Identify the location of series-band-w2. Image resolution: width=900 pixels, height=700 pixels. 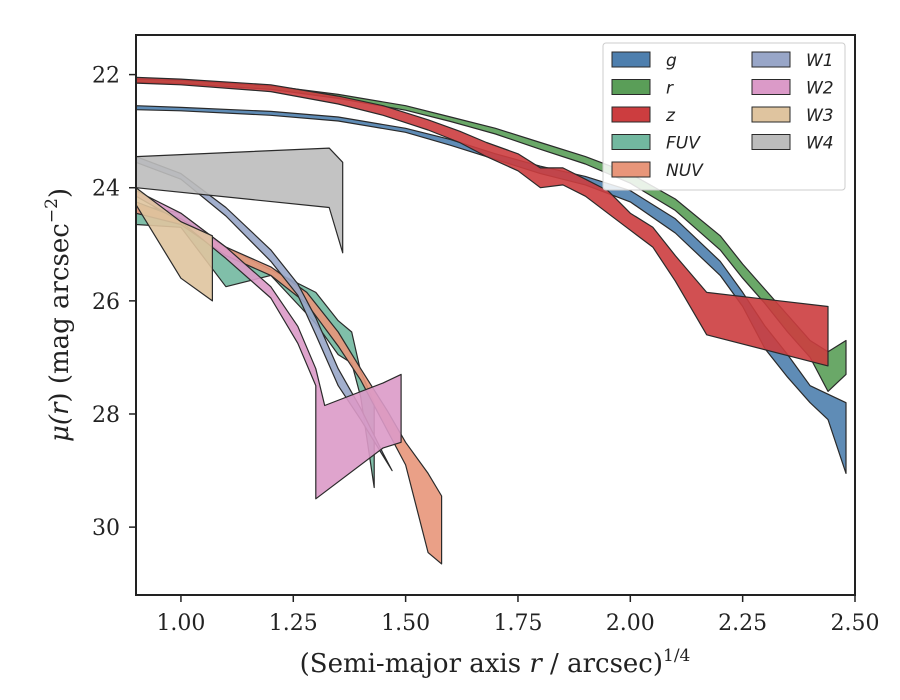
(269, 345).